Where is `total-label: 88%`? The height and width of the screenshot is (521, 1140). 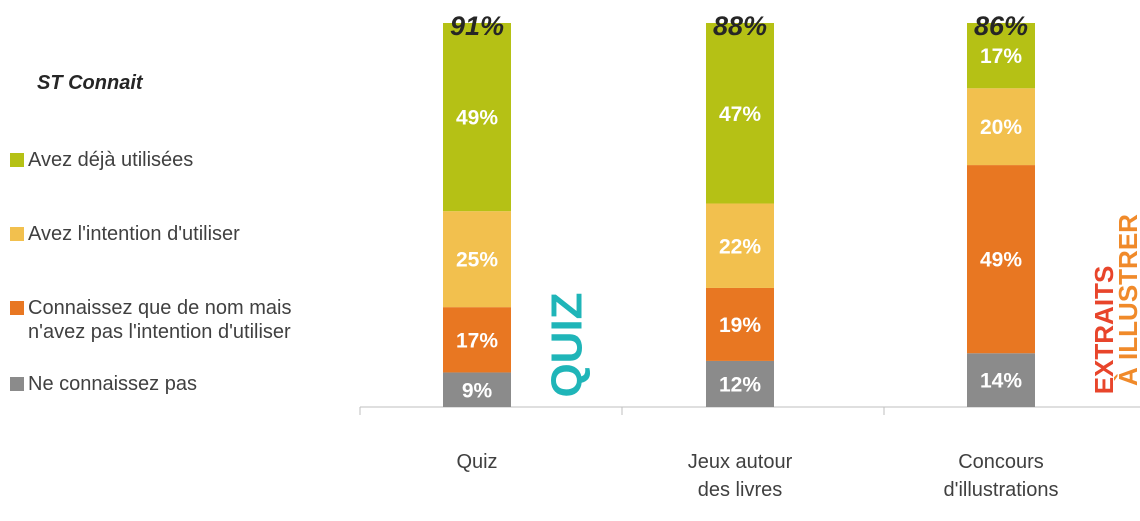
total-label: 88% is located at coordinates (740, 26).